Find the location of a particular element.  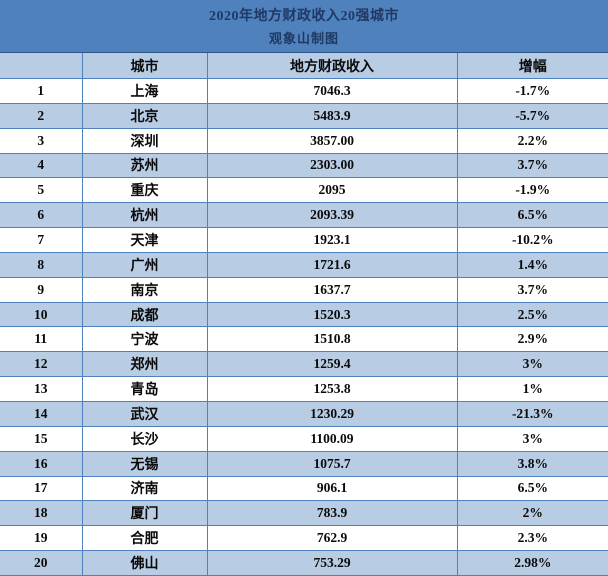

revenue-cell: 1253.8 is located at coordinates (331, 389).